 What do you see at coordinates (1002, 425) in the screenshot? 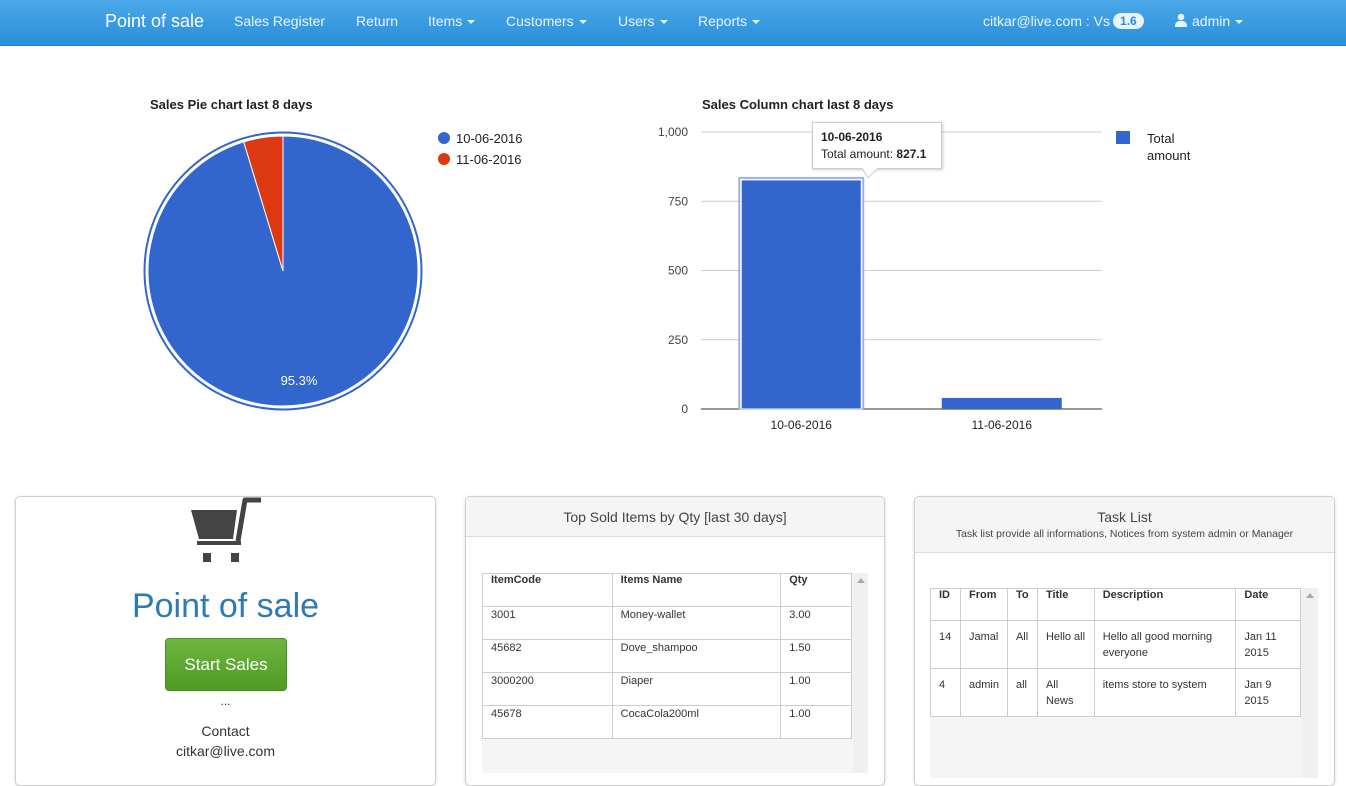
I see `x-tick-label: 11-06-2016` at bounding box center [1002, 425].